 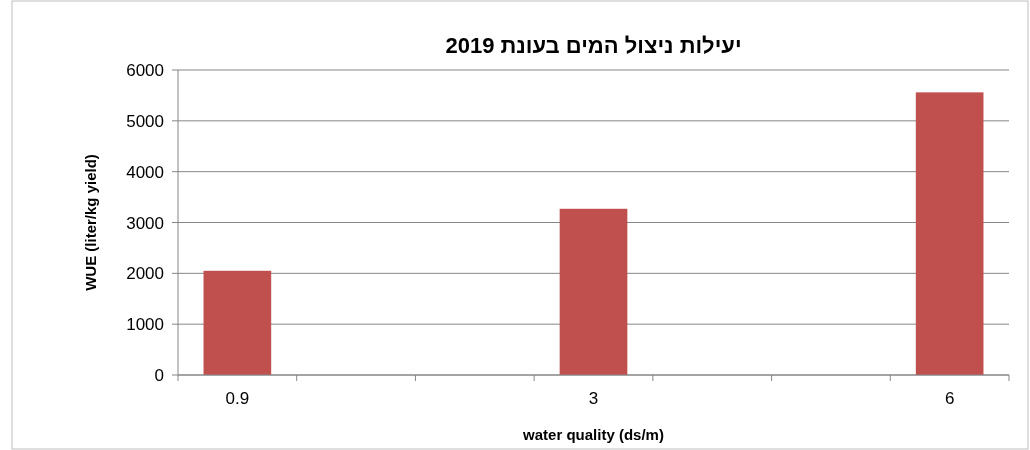 What do you see at coordinates (90, 222) in the screenshot?
I see `y-axis-title: WUE (liter/kg yield)` at bounding box center [90, 222].